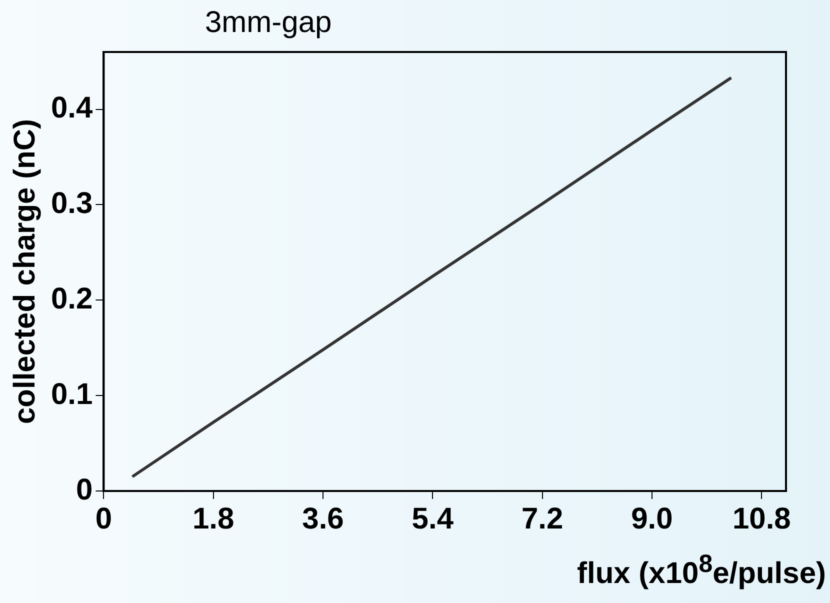 This screenshot has height=603, width=830. Describe the element at coordinates (652, 519) in the screenshot. I see `x-tick-label: 9.0` at that location.